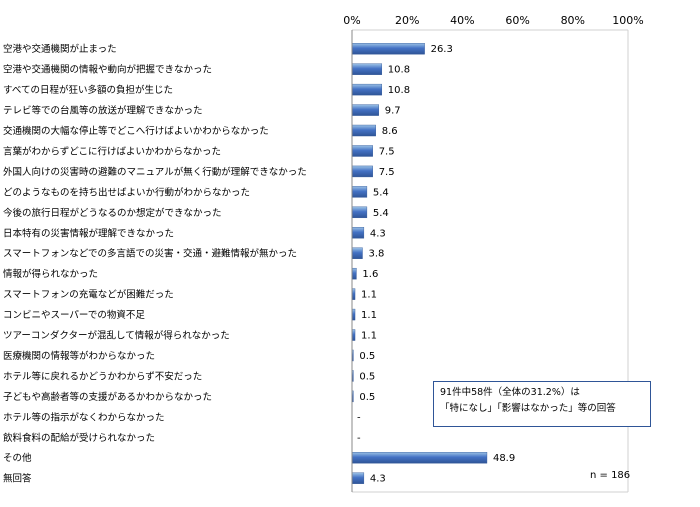  I want to click on category-label: 医療機関の情報等がわからなかった, so click(79, 356).